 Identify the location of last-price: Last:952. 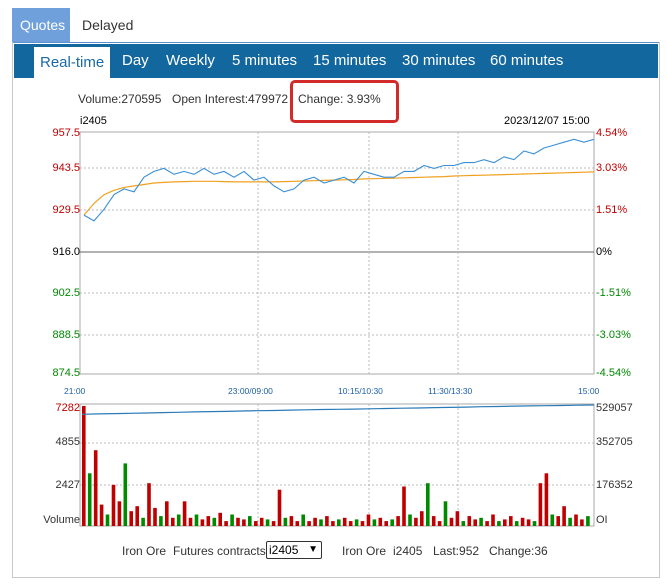
(456, 551).